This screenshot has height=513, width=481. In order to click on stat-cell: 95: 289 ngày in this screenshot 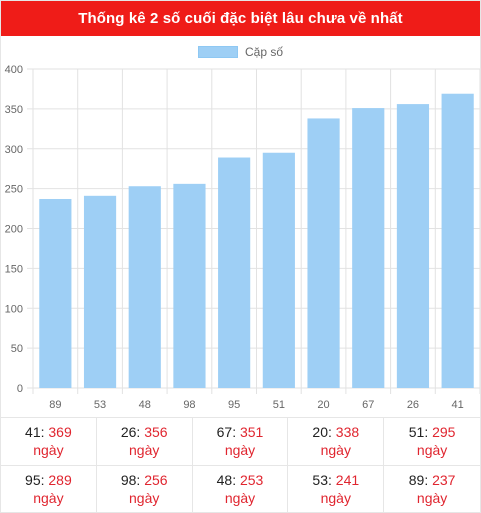, I will do `click(49, 489)`.